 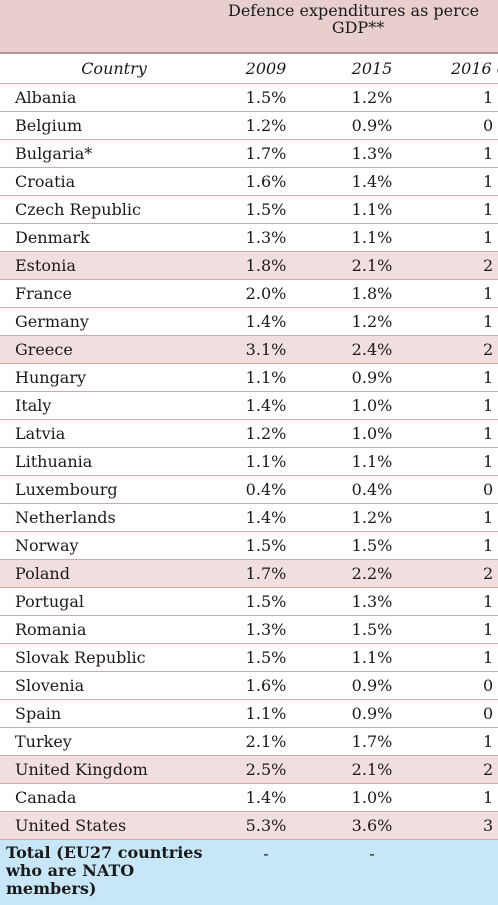 What do you see at coordinates (249, 573) in the screenshot?
I see `table-row: Poland 1.7% 2.2% 2` at bounding box center [249, 573].